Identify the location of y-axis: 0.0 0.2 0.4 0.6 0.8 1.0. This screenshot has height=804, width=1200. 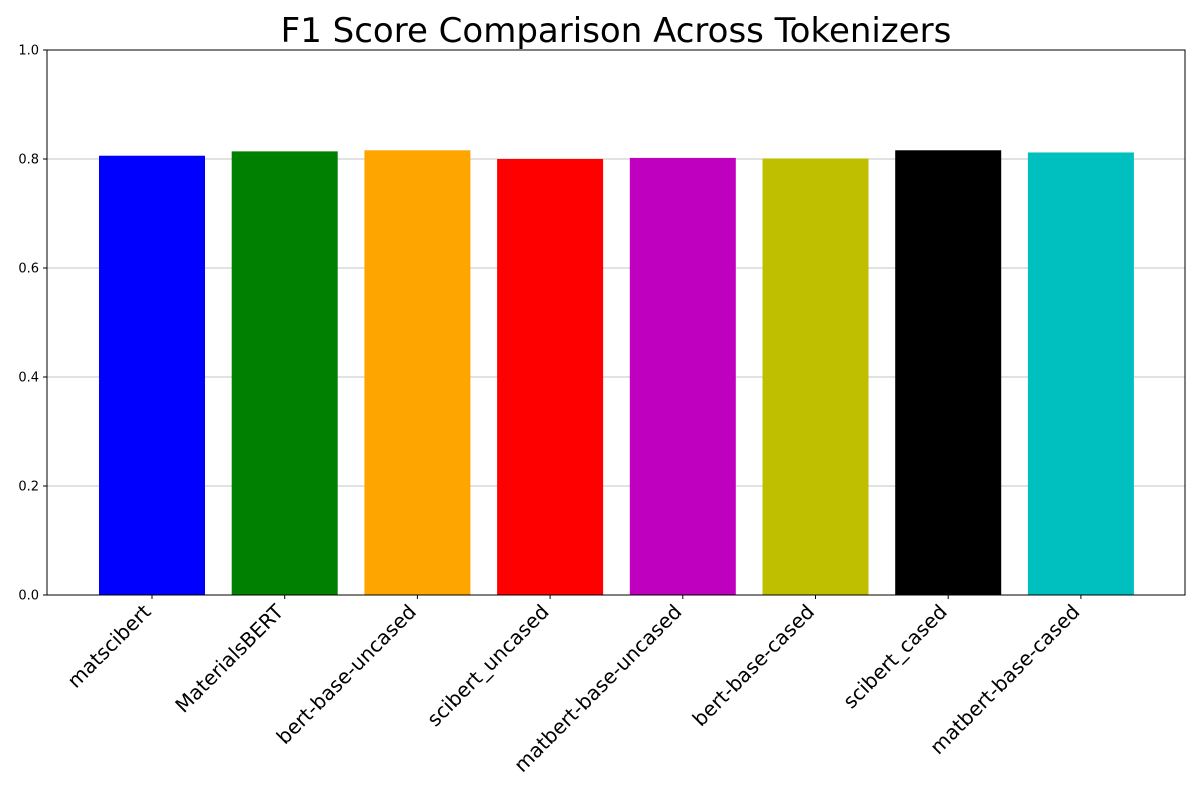
(32, 324).